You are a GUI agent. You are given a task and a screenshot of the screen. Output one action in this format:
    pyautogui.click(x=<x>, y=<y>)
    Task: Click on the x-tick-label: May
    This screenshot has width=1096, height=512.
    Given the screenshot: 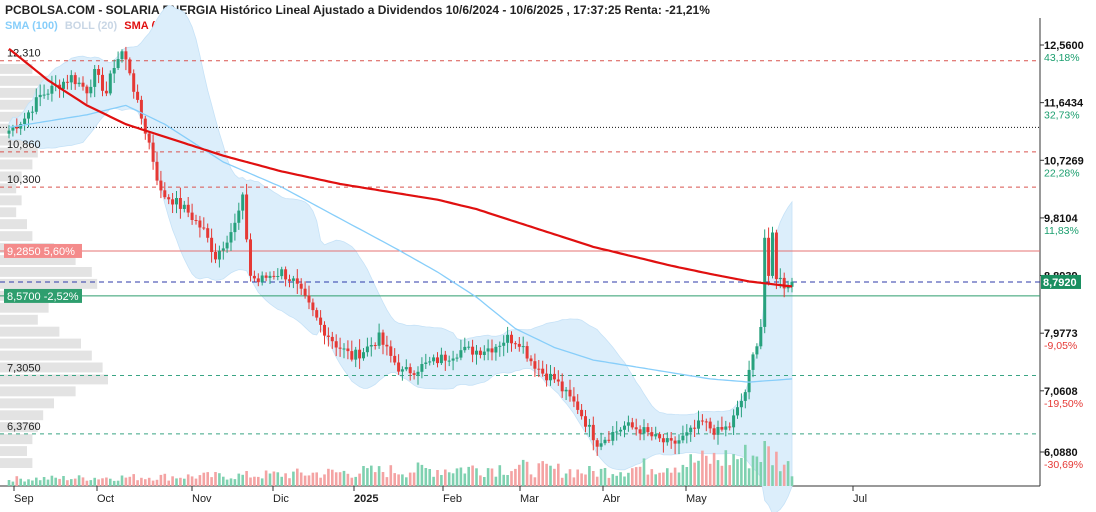 What is the action you would take?
    pyautogui.click(x=696, y=499)
    